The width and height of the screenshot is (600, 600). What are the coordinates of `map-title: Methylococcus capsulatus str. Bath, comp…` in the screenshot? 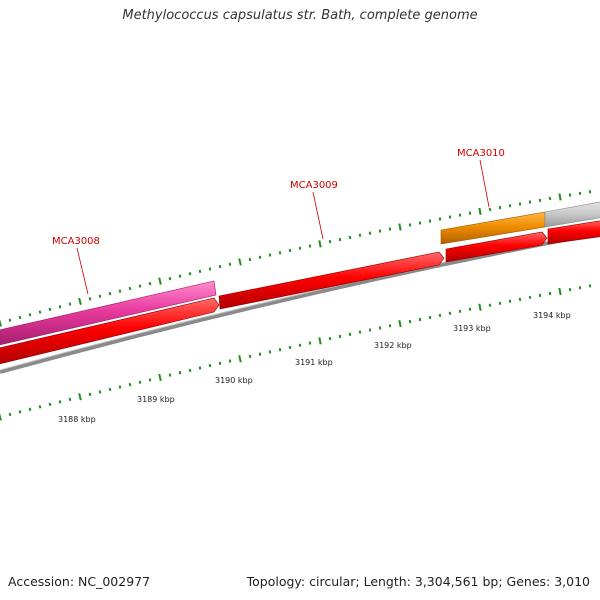 It's located at (300, 15).